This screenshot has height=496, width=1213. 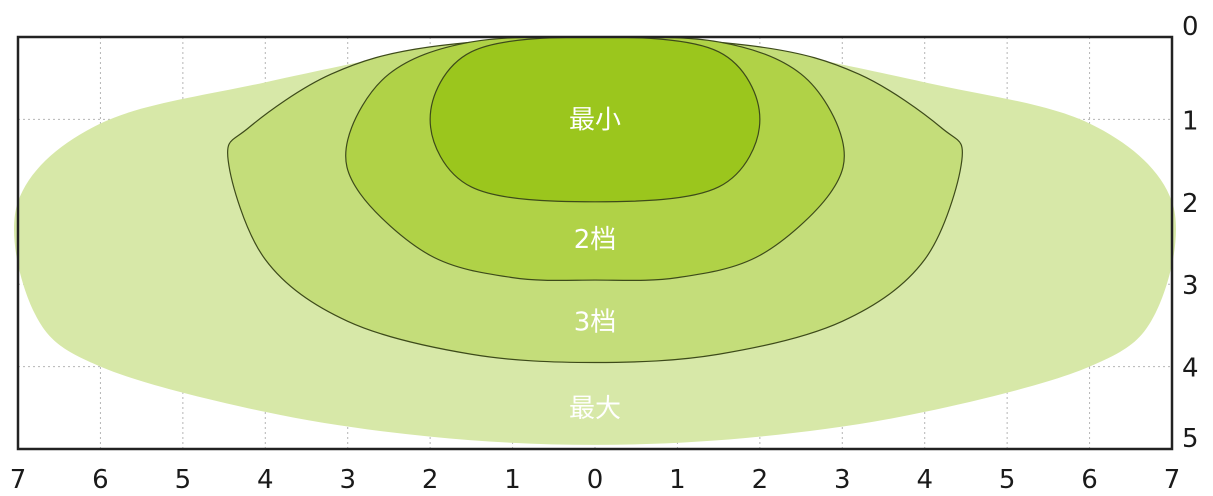 What do you see at coordinates (1190, 369) in the screenshot?
I see `y-tick-label: 4` at bounding box center [1190, 369].